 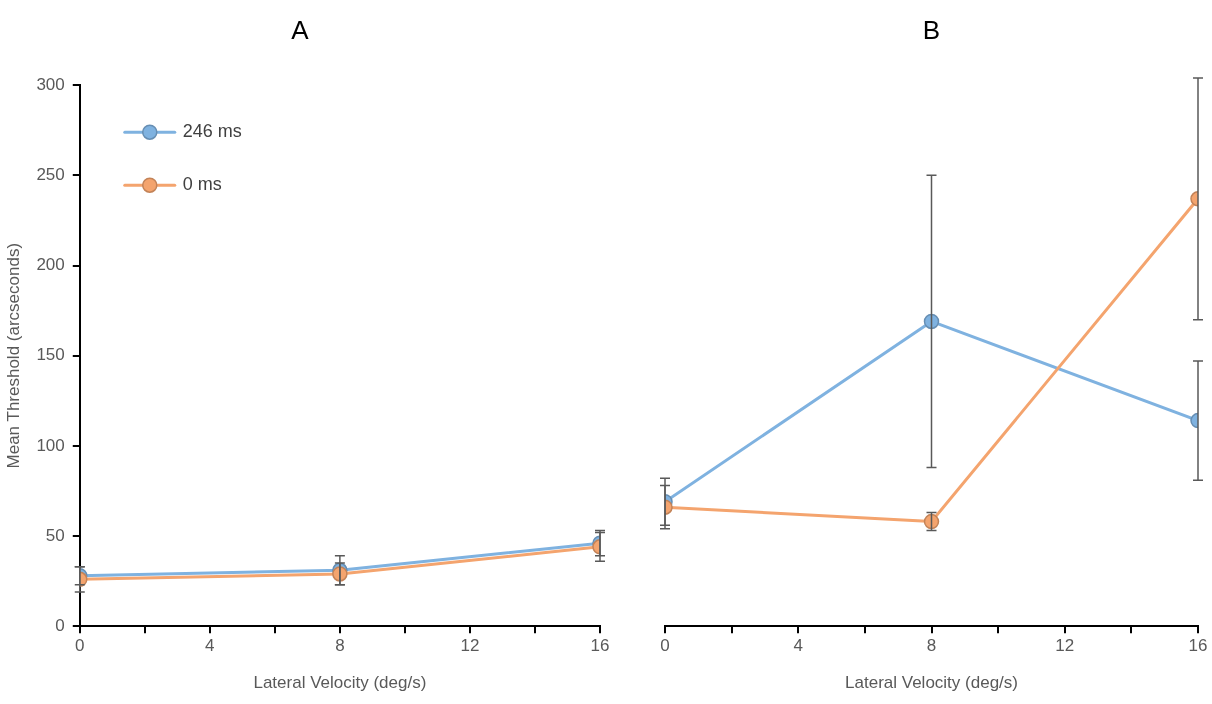 What do you see at coordinates (50, 445) in the screenshot?
I see `y-tick-label: 100` at bounding box center [50, 445].